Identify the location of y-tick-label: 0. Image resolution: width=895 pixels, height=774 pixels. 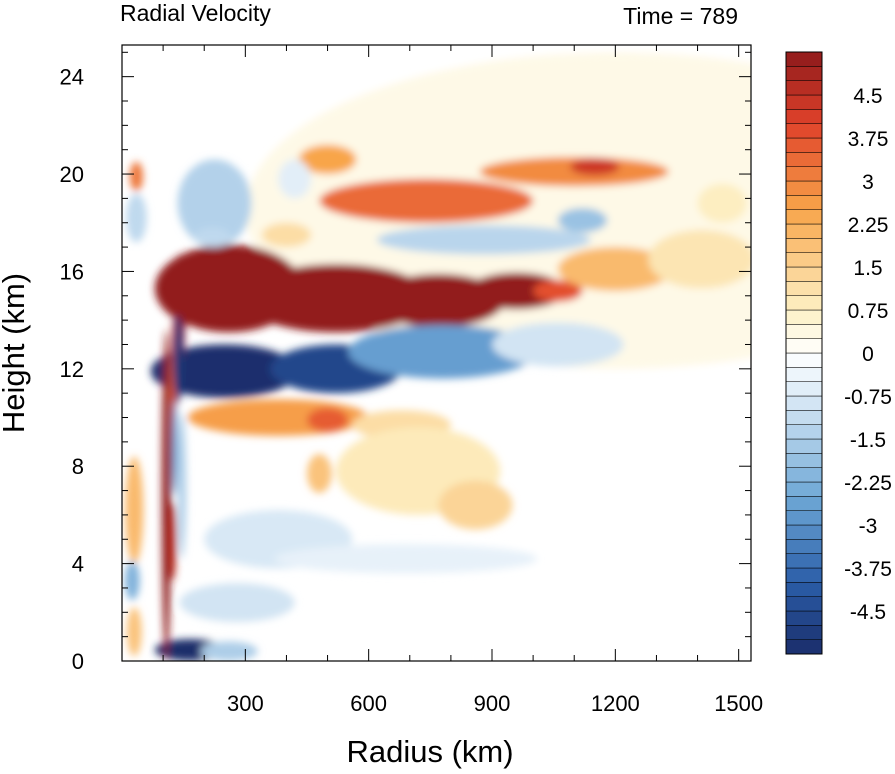
(78, 661).